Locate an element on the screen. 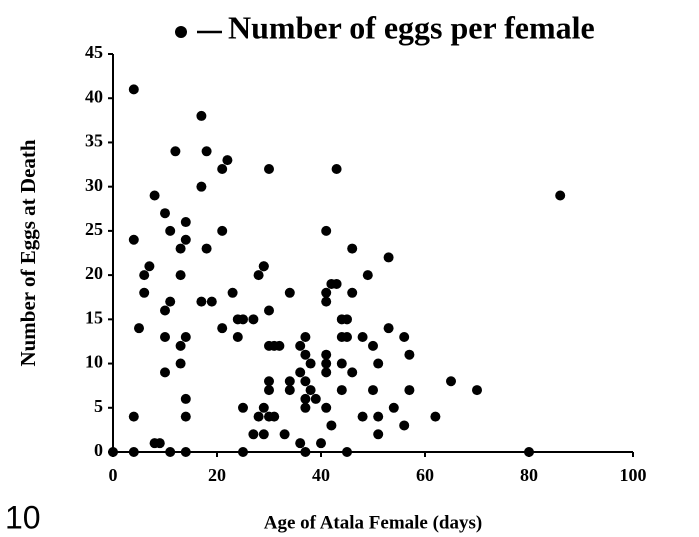  y-tick-label: 15 is located at coordinates (94, 317).